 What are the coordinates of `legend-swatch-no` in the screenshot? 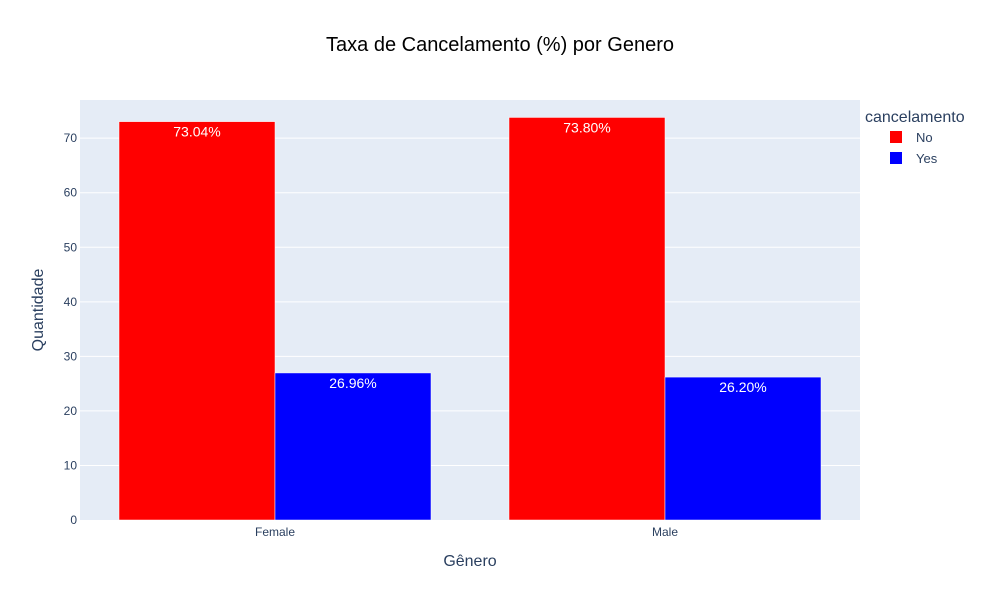 It's located at (896, 137).